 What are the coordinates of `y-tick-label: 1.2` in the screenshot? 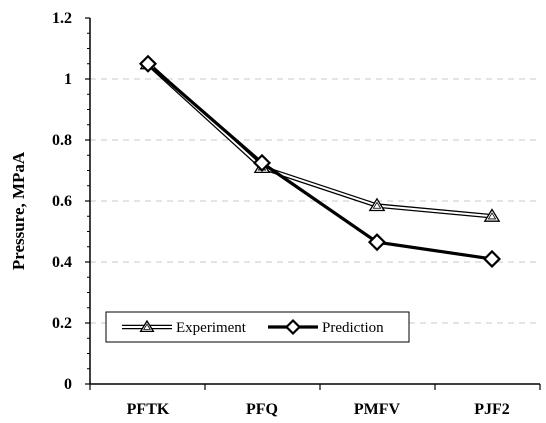 It's located at (62, 18).